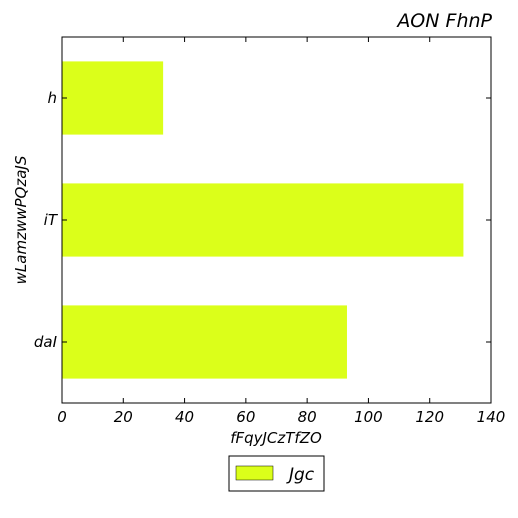 The height and width of the screenshot is (518, 518). Describe the element at coordinates (307, 417) in the screenshot. I see `x-tick-label: 80` at that location.